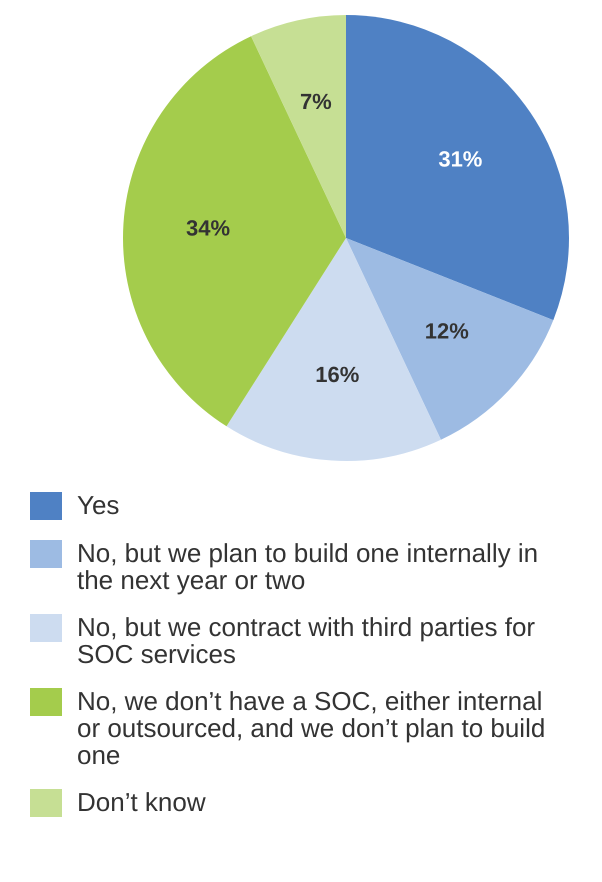 The width and height of the screenshot is (602, 882). I want to click on legend-label: Yes, so click(98, 505).